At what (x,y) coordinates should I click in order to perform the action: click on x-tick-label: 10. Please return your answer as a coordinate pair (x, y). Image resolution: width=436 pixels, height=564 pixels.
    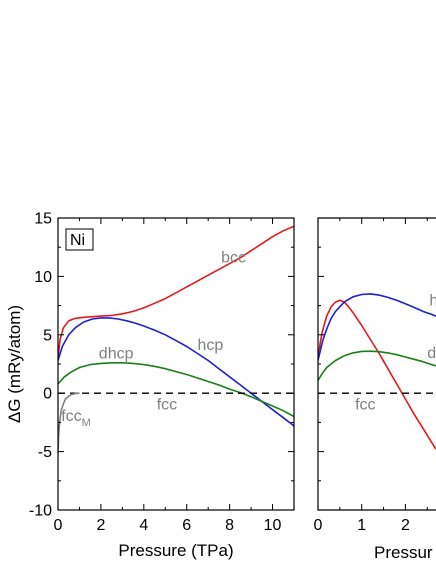
    Looking at the image, I should click on (273, 525).